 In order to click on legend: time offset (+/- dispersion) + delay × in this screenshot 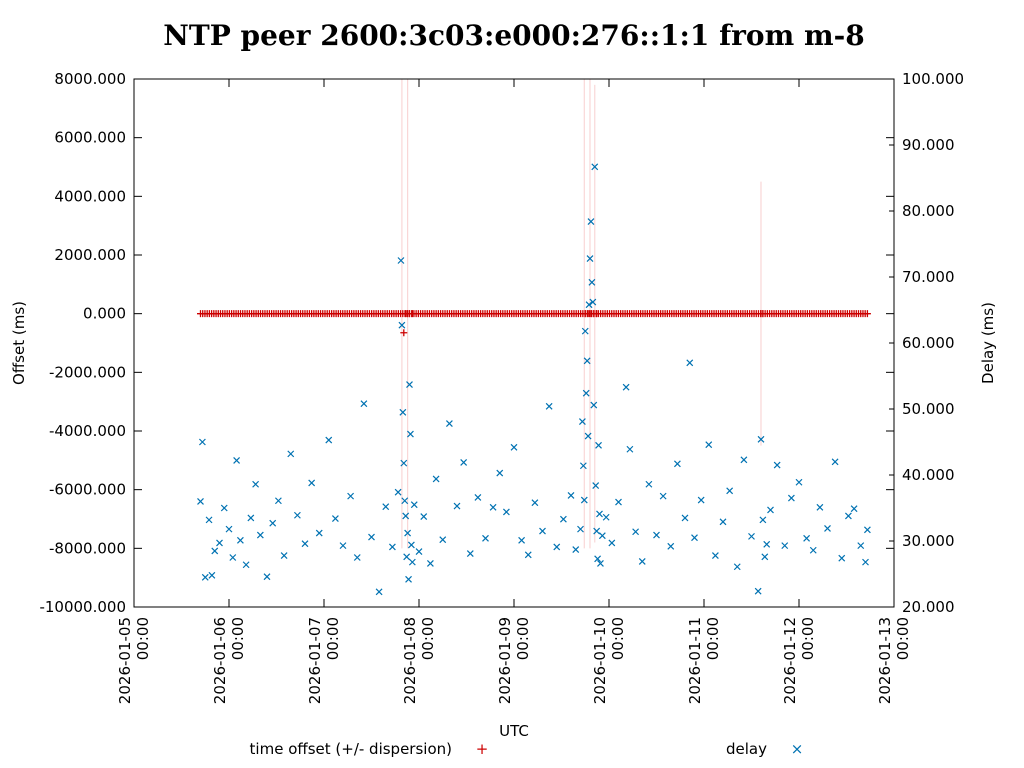, I will do `click(527, 749)`.